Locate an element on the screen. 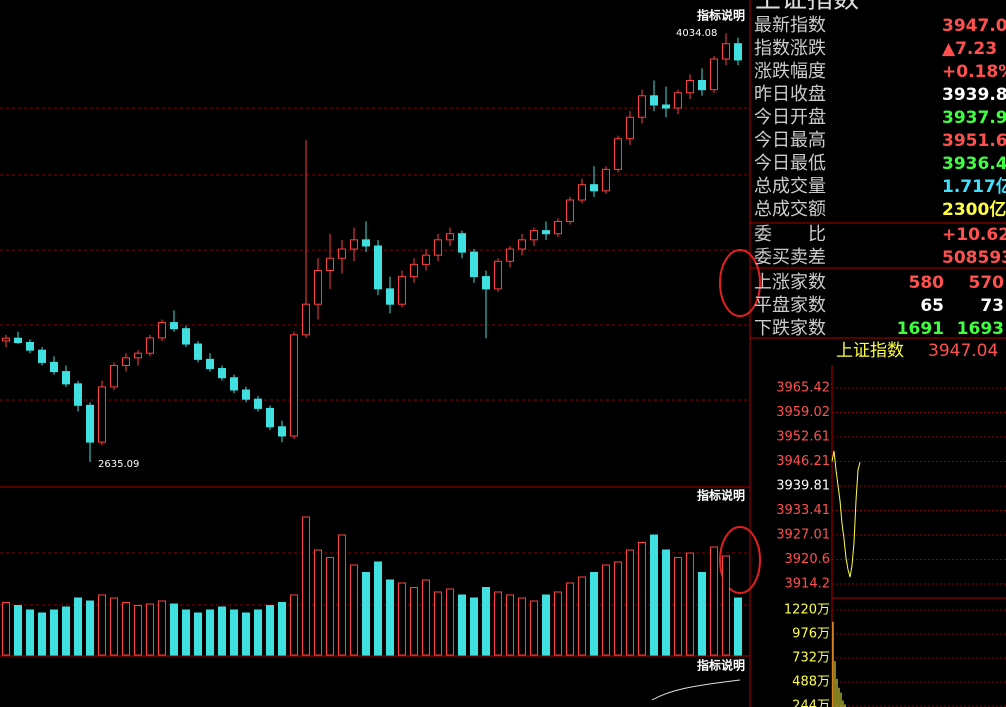  indicator-line is located at coordinates (696, 690).